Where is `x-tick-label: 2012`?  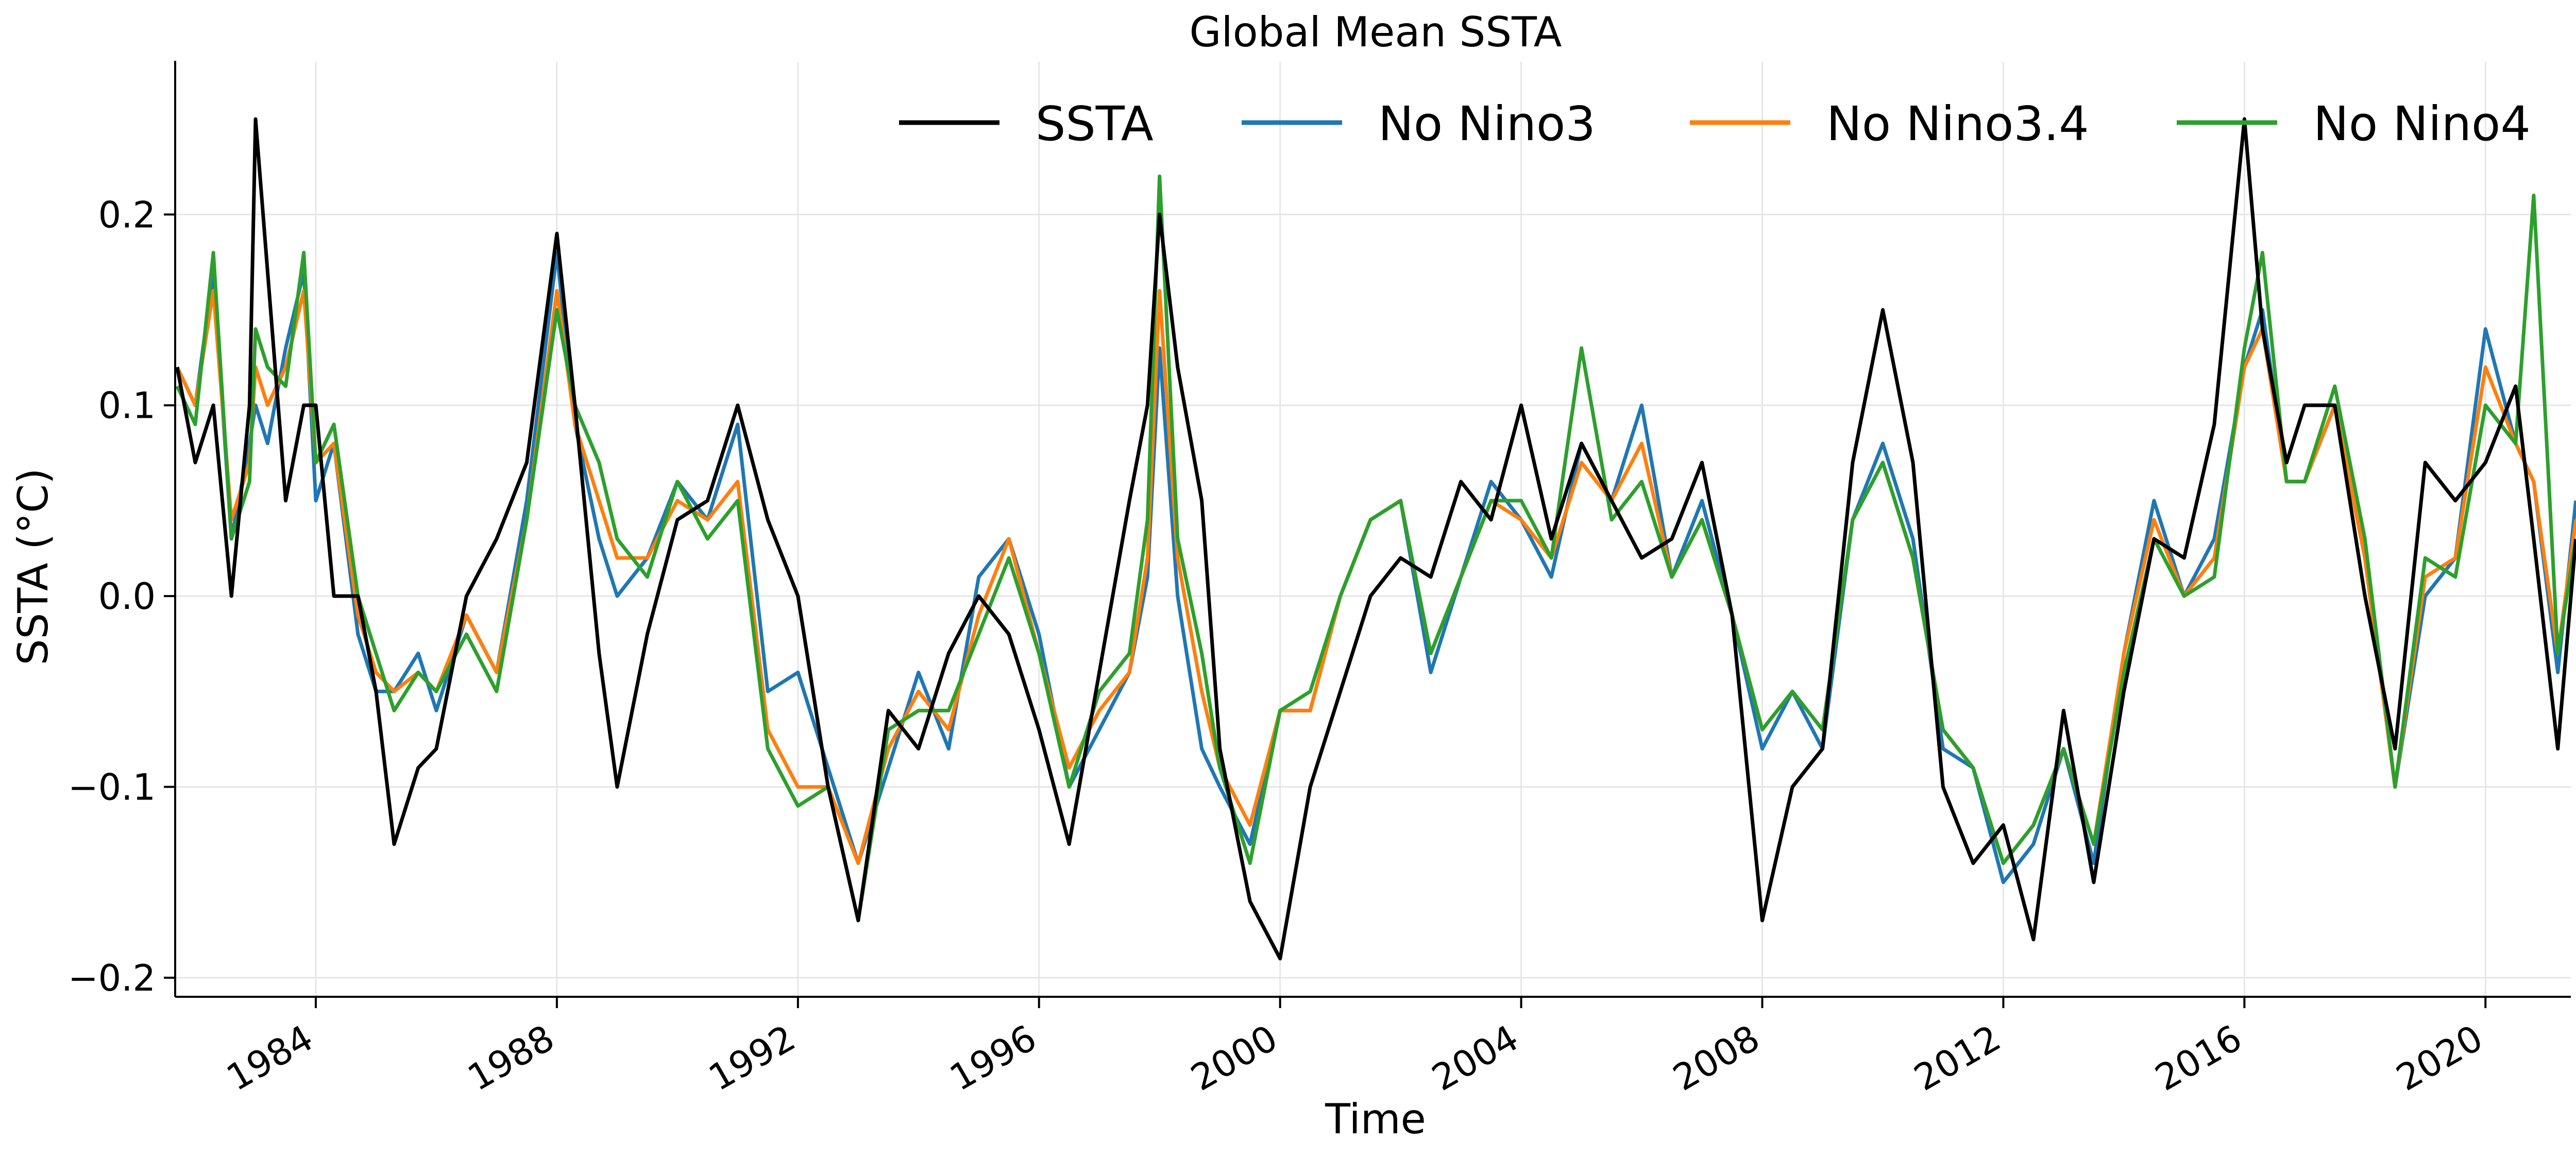
x-tick-label: 2012 is located at coordinates (1957, 1058).